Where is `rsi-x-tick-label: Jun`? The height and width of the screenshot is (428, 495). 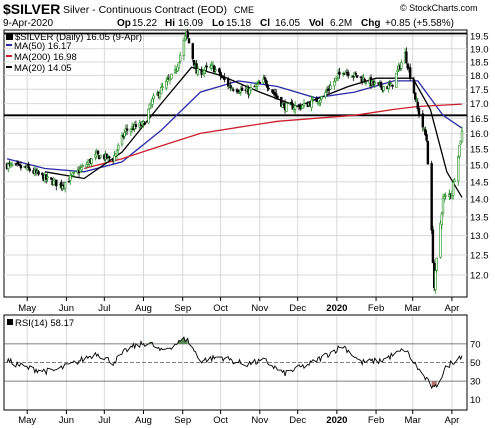 rsi-x-tick-label: Jun is located at coordinates (66, 420).